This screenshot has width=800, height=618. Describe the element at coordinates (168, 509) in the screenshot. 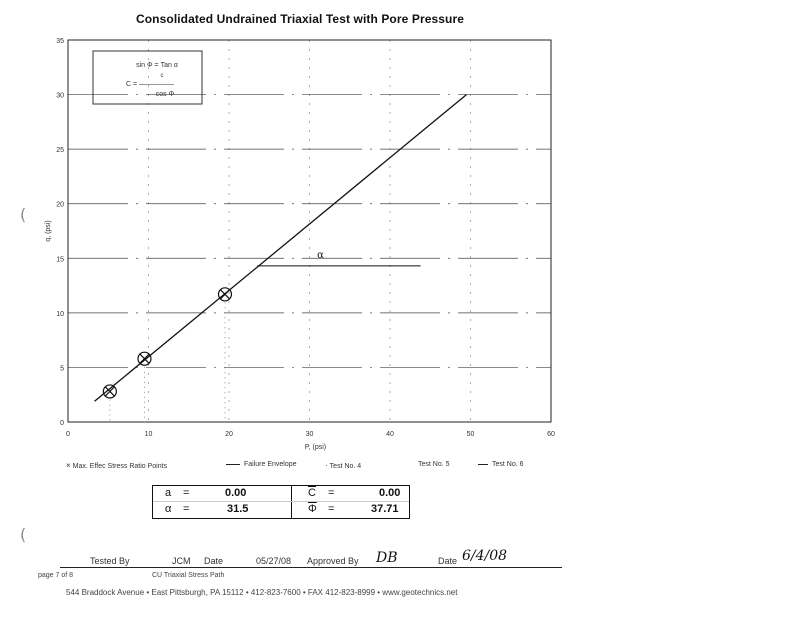

I see `alpha-label: α` at that location.